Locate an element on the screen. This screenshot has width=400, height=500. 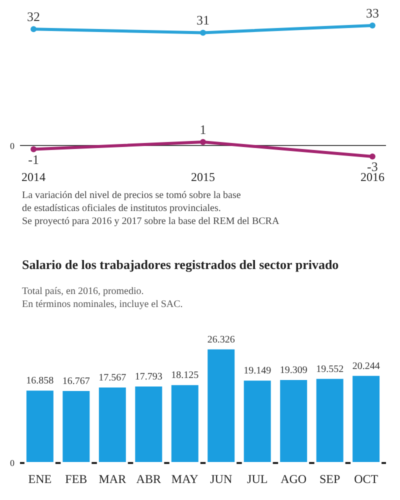
x-tick-label: JUL is located at coordinates (257, 479).